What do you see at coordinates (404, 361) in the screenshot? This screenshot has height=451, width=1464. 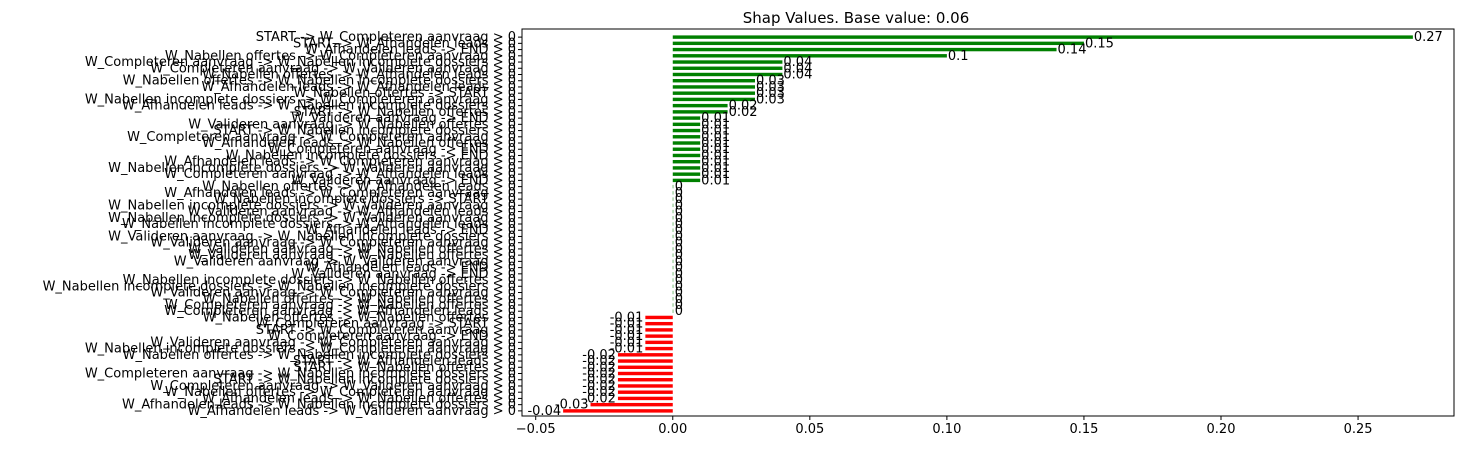 I see `y-tick-label: START -> W_Afhandelen leads > 0` at bounding box center [404, 361].